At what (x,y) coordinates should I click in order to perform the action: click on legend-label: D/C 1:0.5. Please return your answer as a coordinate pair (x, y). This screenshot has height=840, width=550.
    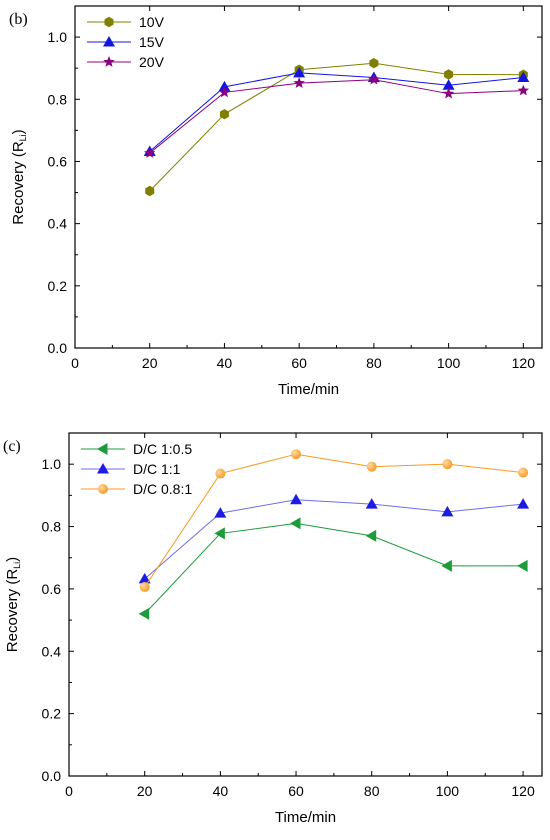
    Looking at the image, I should click on (162, 449).